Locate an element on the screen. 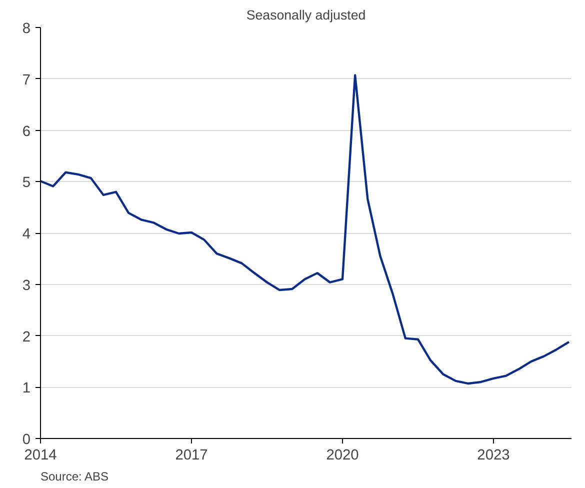 Image resolution: width=585 pixels, height=488 pixels. y-tick-label: 1 is located at coordinates (26, 388).